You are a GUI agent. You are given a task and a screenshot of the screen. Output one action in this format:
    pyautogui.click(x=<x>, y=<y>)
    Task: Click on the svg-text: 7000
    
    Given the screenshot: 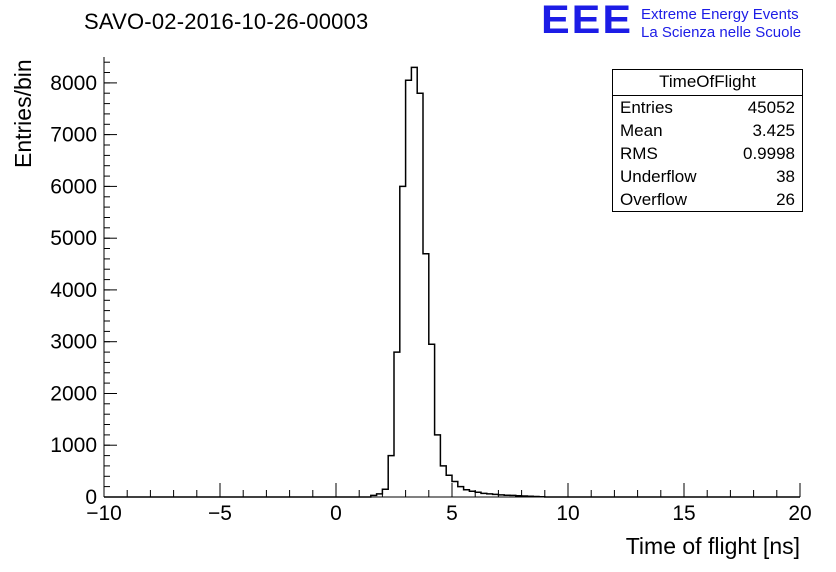 What is the action you would take?
    pyautogui.click(x=73, y=135)
    